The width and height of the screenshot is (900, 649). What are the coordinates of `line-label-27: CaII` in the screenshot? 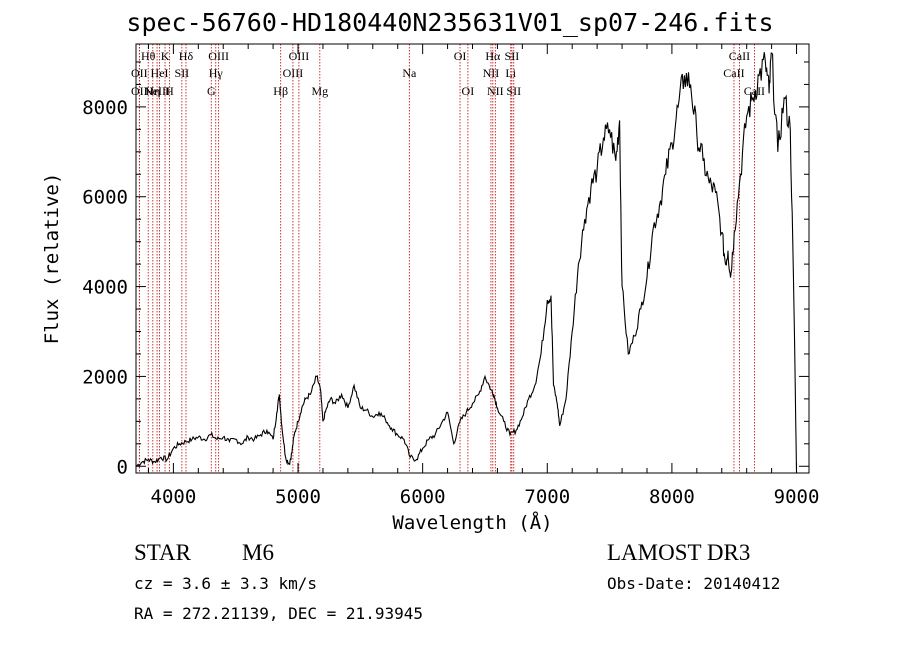 It's located at (739, 56).